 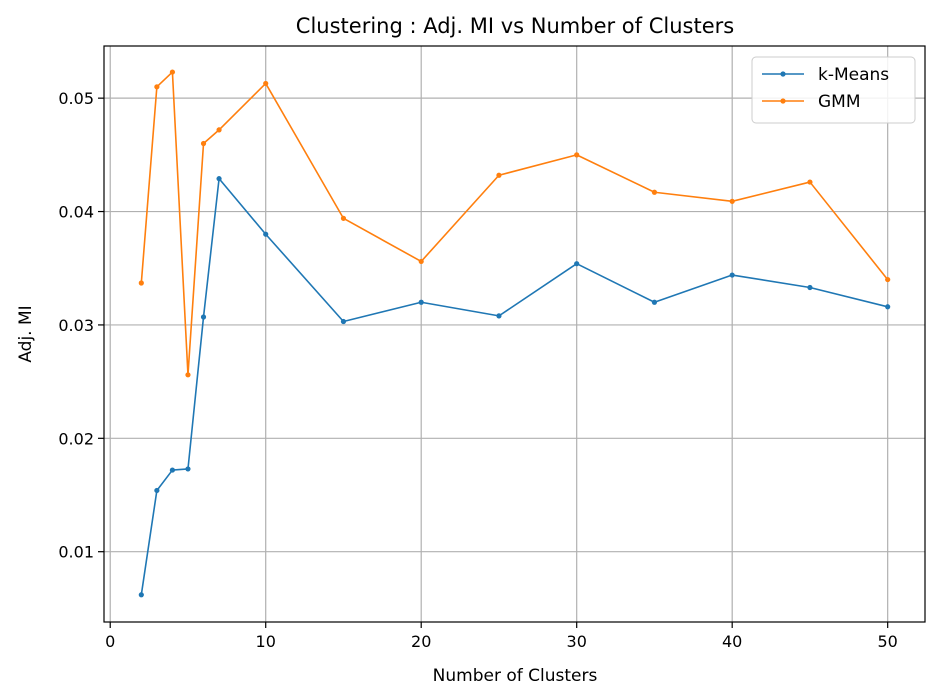 What do you see at coordinates (577, 641) in the screenshot?
I see `x-tick-label: 30` at bounding box center [577, 641].